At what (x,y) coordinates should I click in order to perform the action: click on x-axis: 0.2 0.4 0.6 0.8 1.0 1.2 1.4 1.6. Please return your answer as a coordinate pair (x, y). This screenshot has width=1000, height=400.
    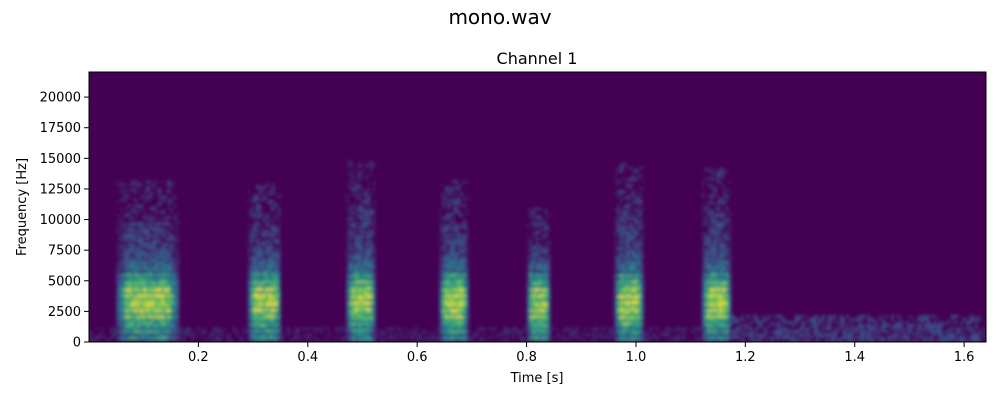
    Looking at the image, I should click on (581, 353).